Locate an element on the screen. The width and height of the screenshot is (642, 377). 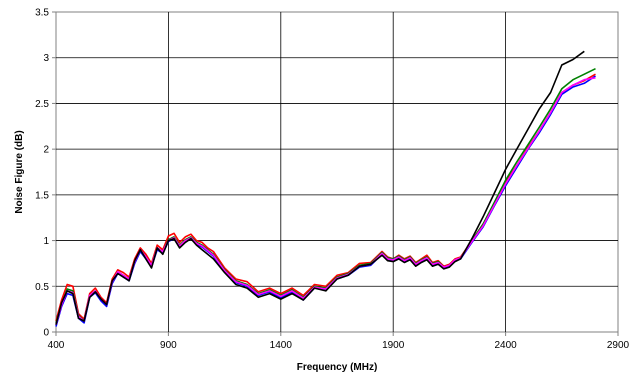
y-axis-ticks: 0 0.5 1 1.5 2 2.5 3 3.5 is located at coordinates (45, 173).